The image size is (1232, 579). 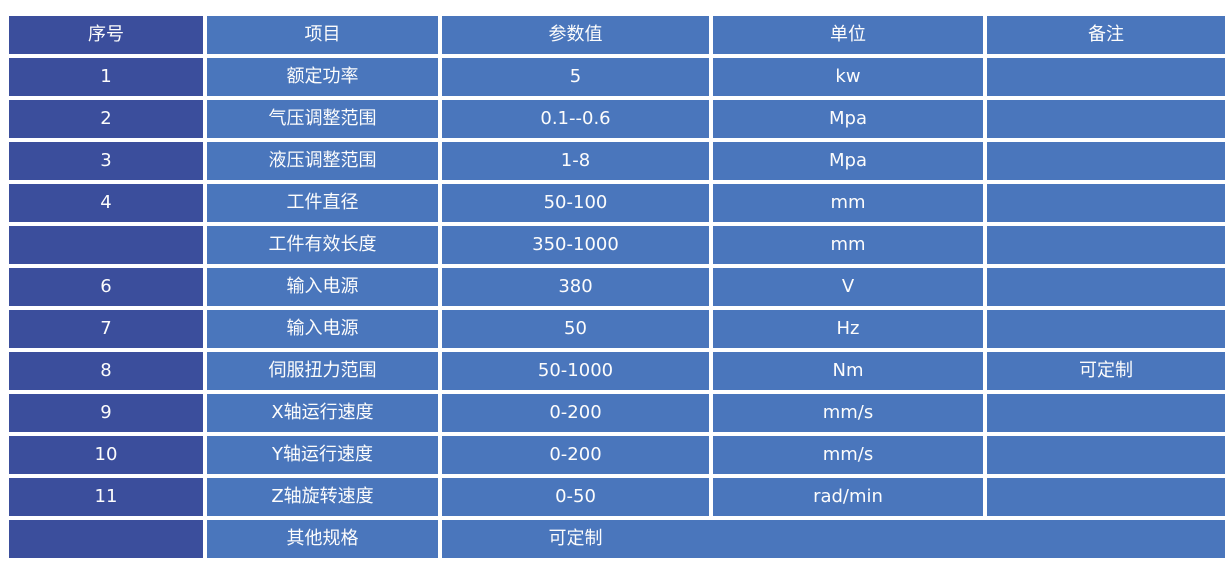 I want to click on value-cell: 0-50, so click(x=575, y=497).